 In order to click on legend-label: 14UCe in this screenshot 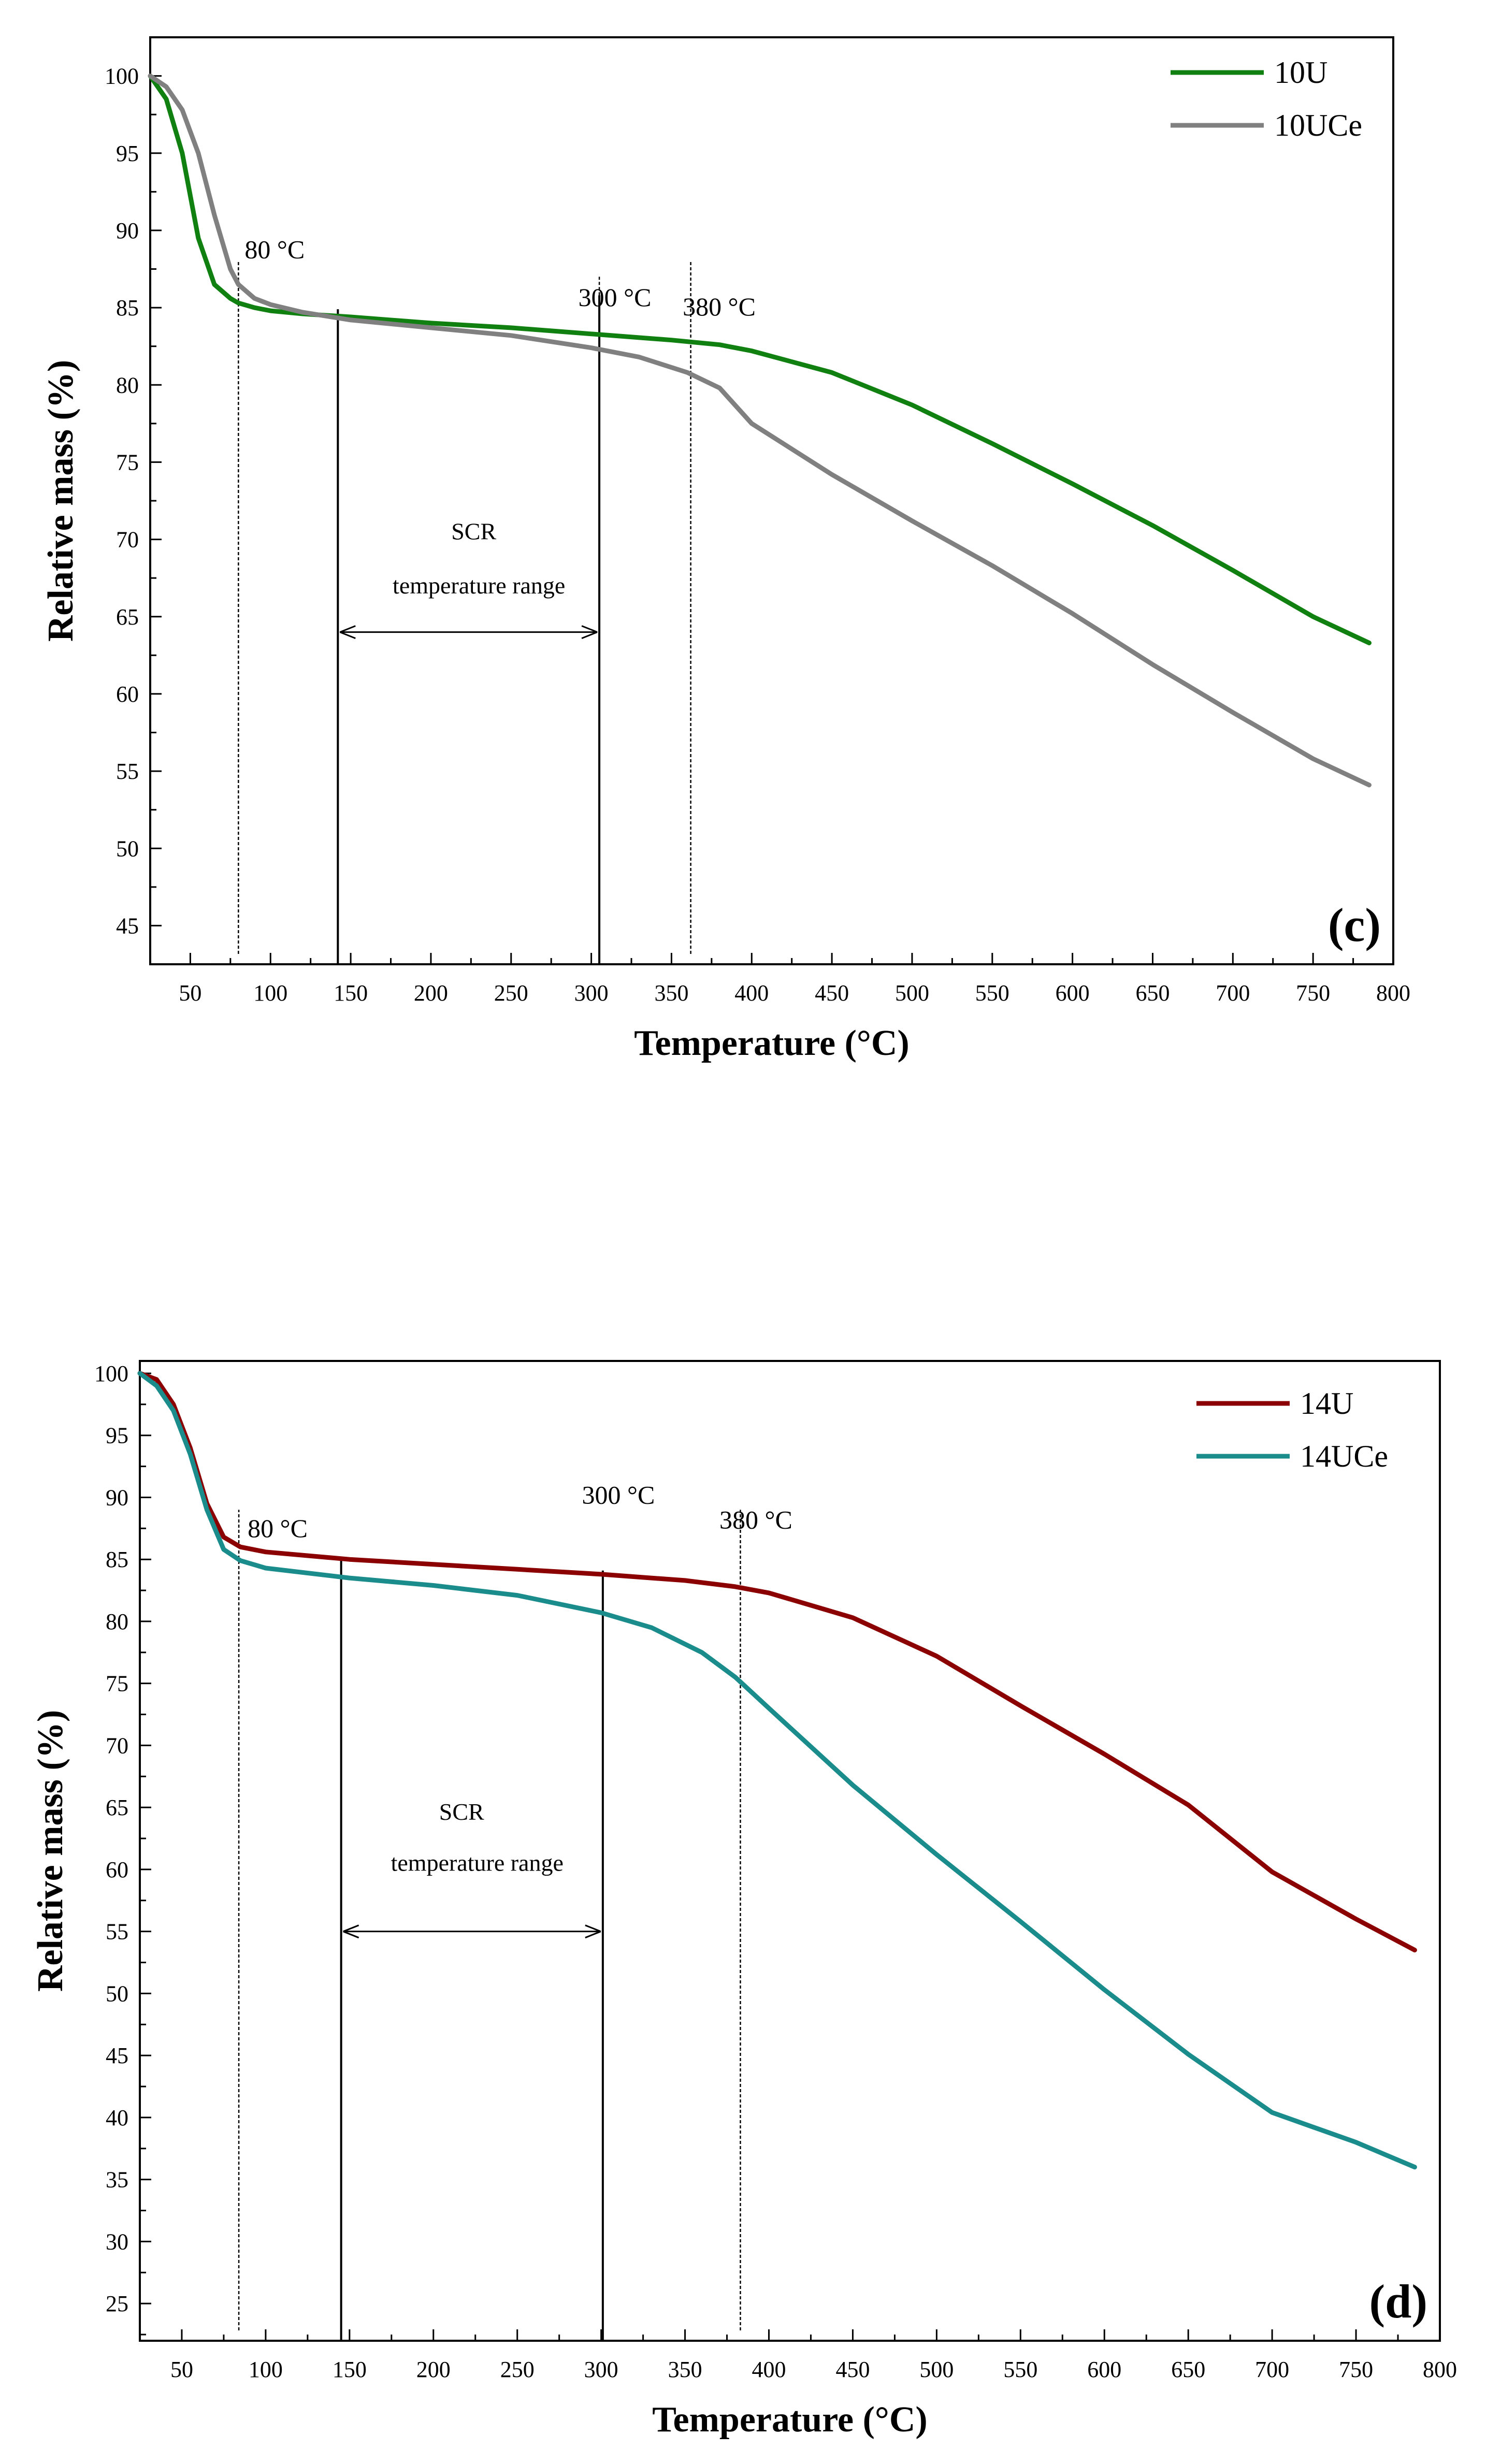, I will do `click(1344, 1456)`.